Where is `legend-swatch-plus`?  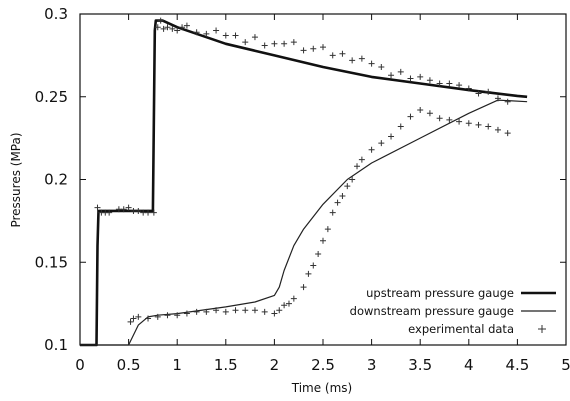 legend-swatch-plus is located at coordinates (542, 329).